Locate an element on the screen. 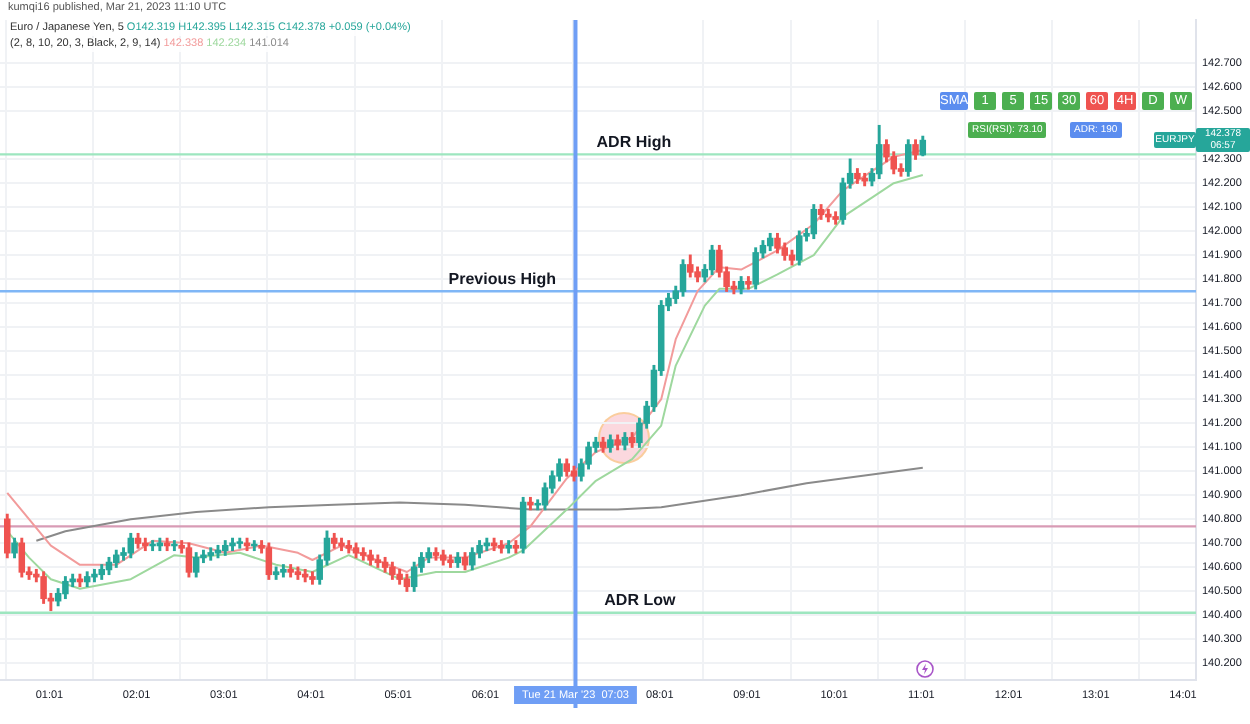 This screenshot has width=1250, height=724. ref-line-label: ADR High is located at coordinates (634, 141).